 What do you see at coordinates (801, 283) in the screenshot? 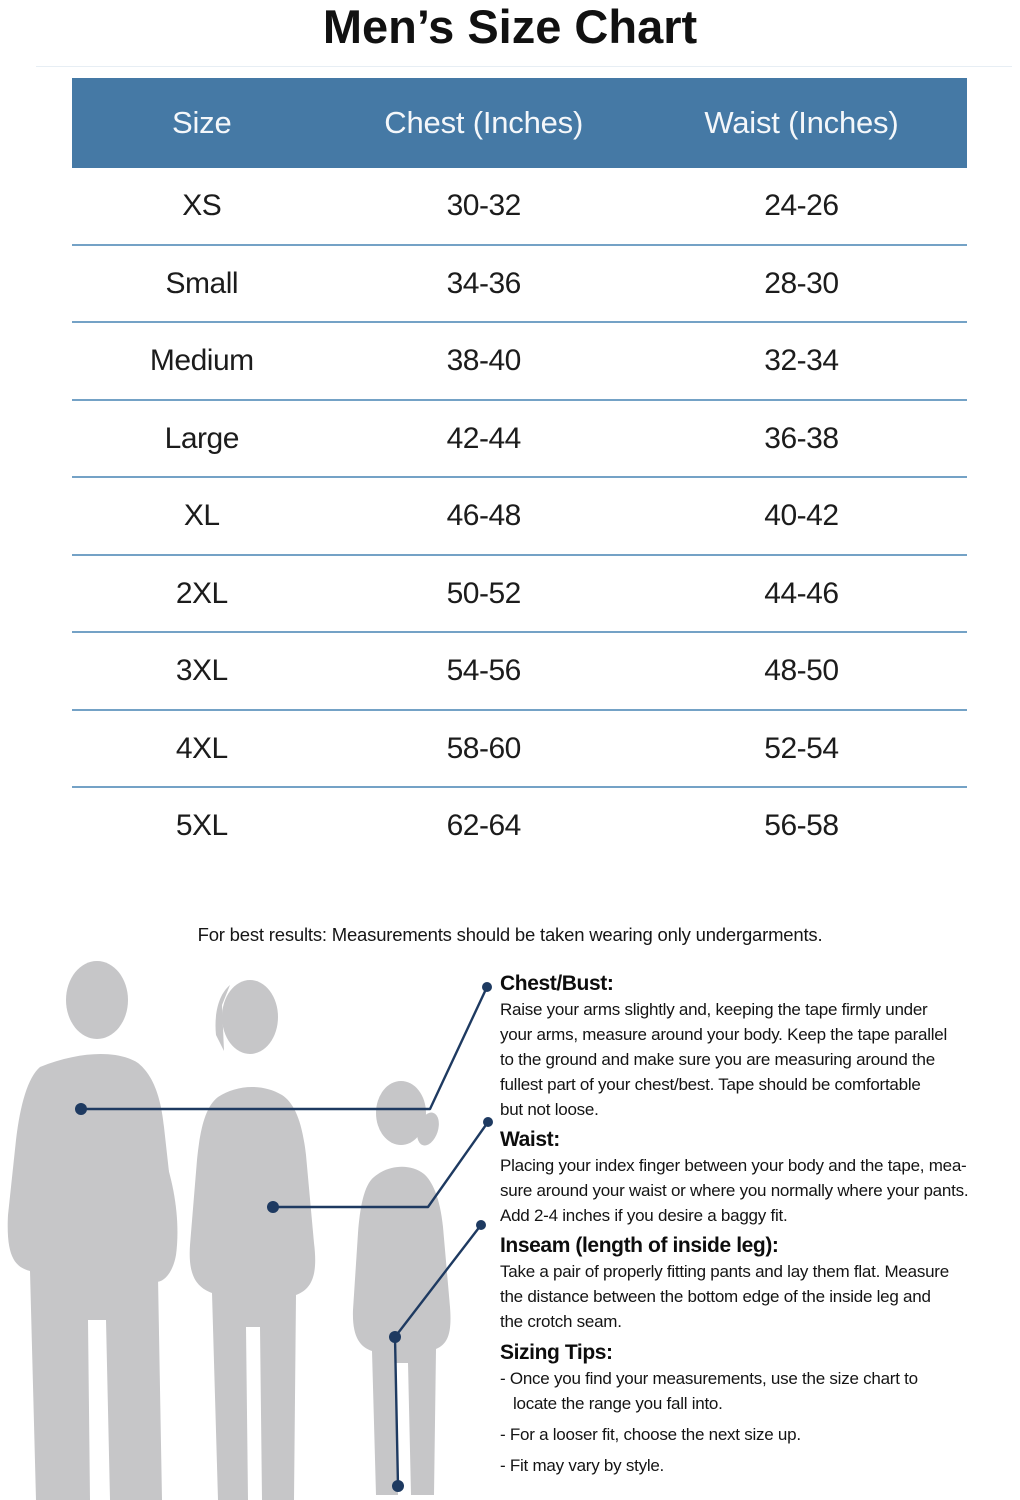
I see `waist-cell: 28-30` at bounding box center [801, 283].